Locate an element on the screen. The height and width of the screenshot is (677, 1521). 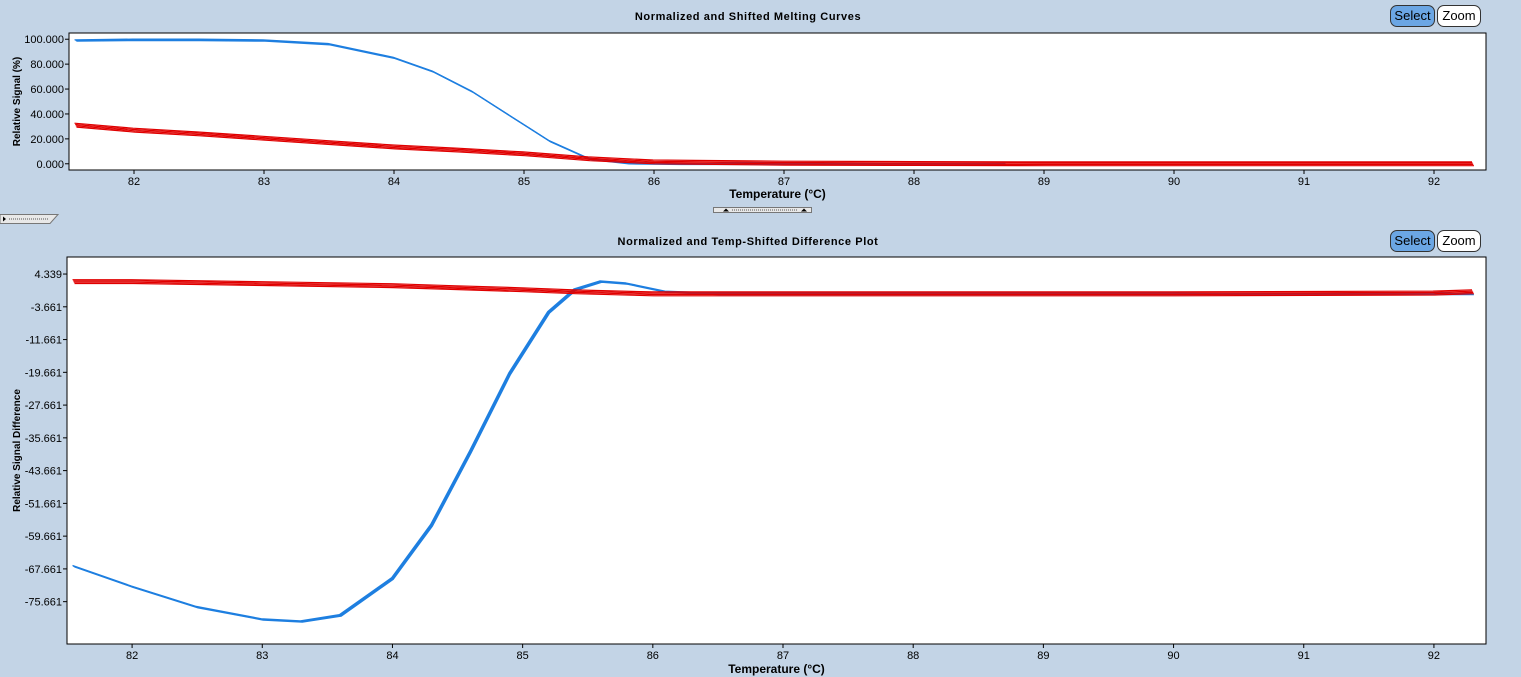
y-tick-label: 100.000 is located at coordinates (44, 40).